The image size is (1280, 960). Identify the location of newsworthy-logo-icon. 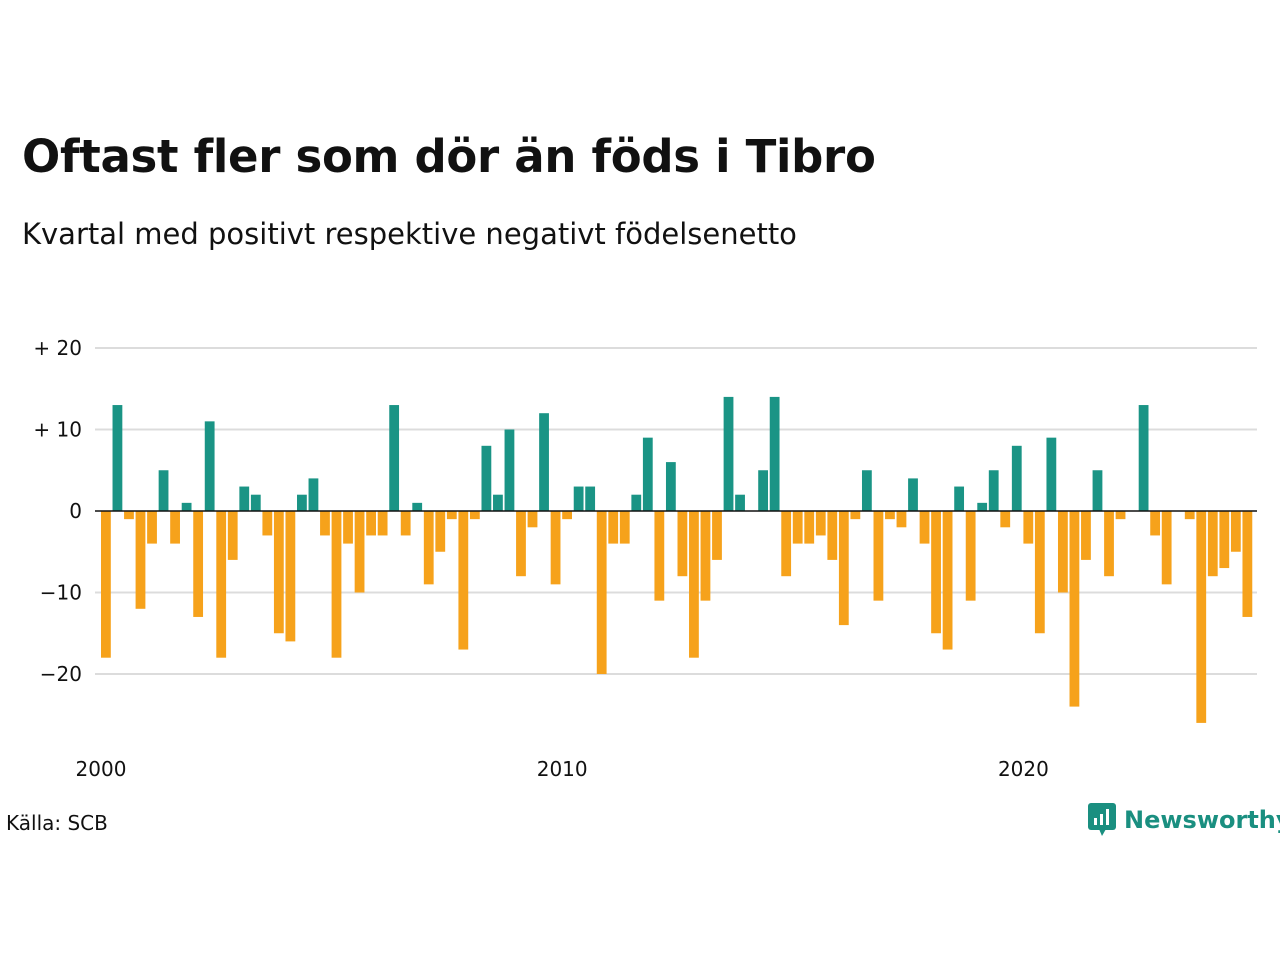
(1102, 819).